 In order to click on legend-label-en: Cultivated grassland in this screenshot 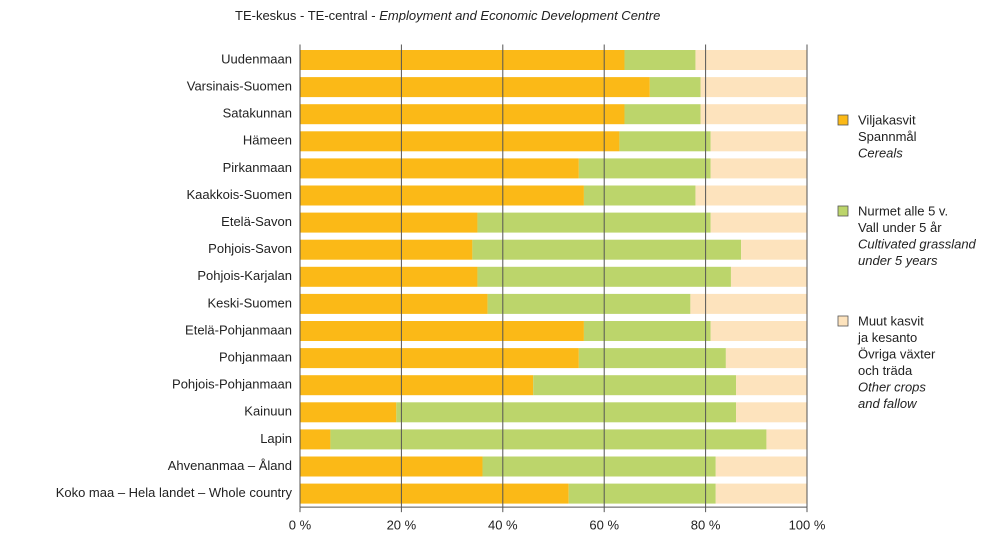, I will do `click(917, 243)`.